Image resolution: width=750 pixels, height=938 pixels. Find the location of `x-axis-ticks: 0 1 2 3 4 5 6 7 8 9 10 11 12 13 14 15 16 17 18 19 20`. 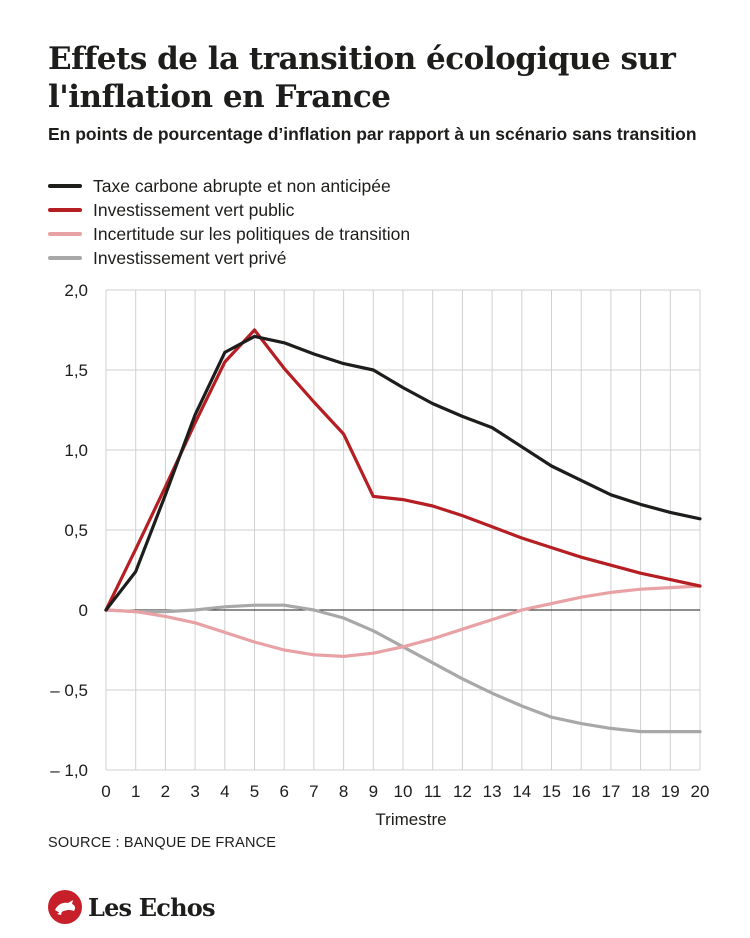

x-axis-ticks: 0 1 2 3 4 5 6 7 8 9 10 11 12 13 14 15 16 17 18 19 20 is located at coordinates (405, 791).